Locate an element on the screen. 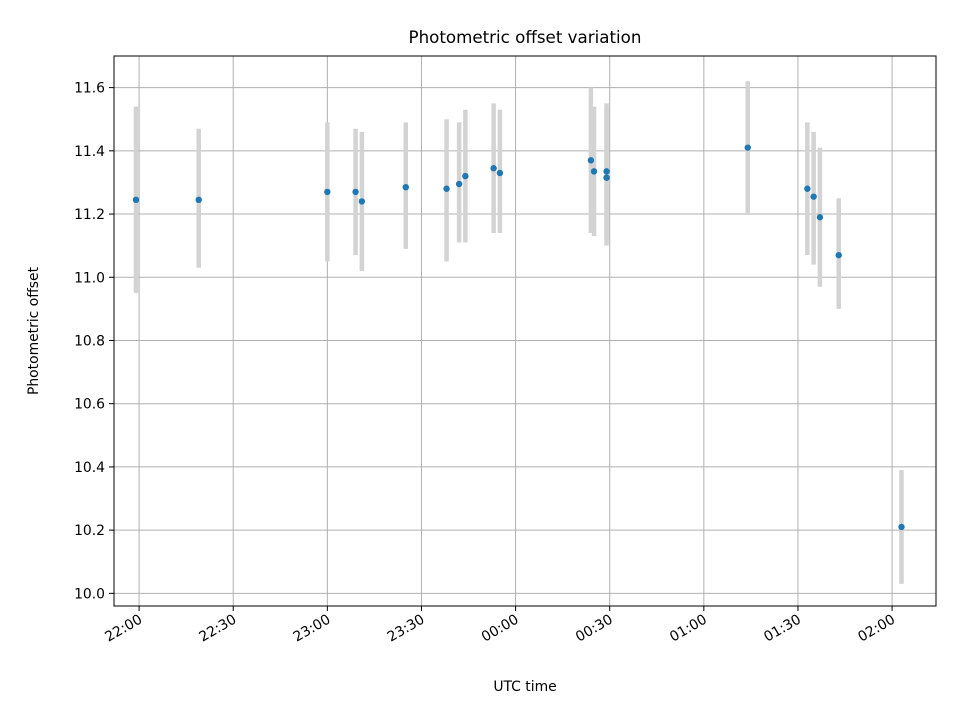  y-tick-label: 11.2 is located at coordinates (89, 215).